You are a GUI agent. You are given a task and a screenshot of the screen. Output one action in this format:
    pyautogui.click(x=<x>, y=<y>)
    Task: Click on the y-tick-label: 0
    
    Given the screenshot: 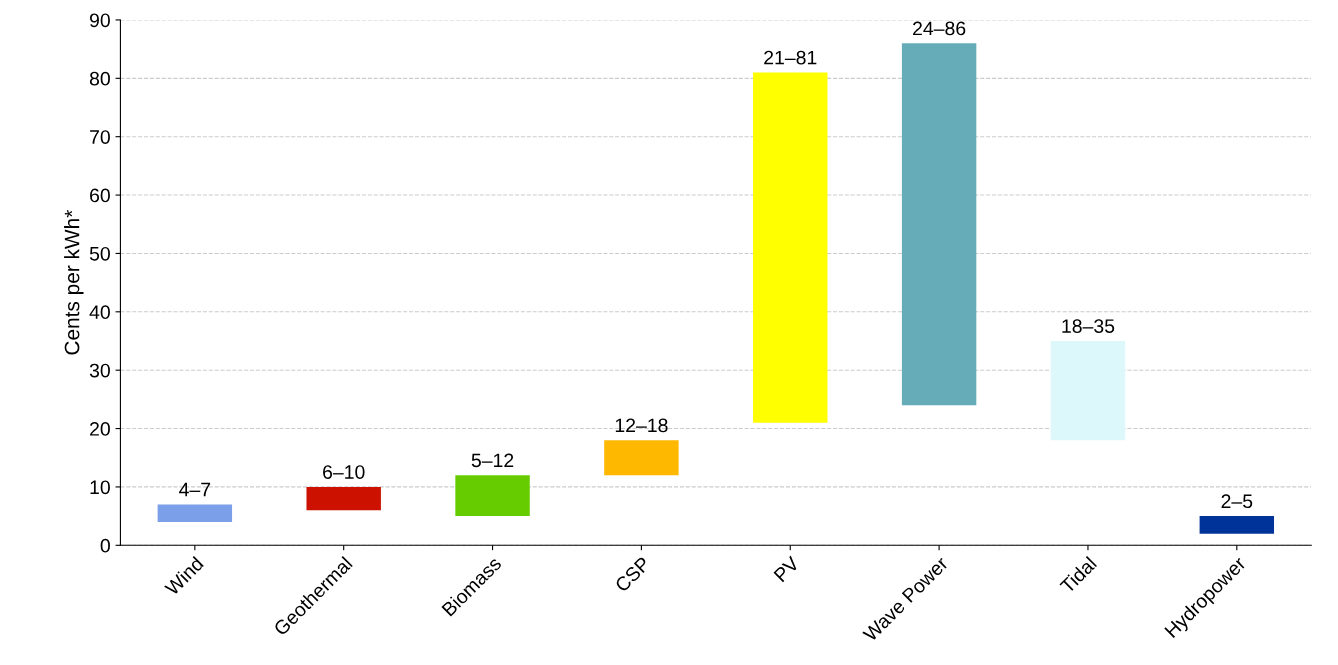 What is the action you would take?
    pyautogui.click(x=105, y=545)
    